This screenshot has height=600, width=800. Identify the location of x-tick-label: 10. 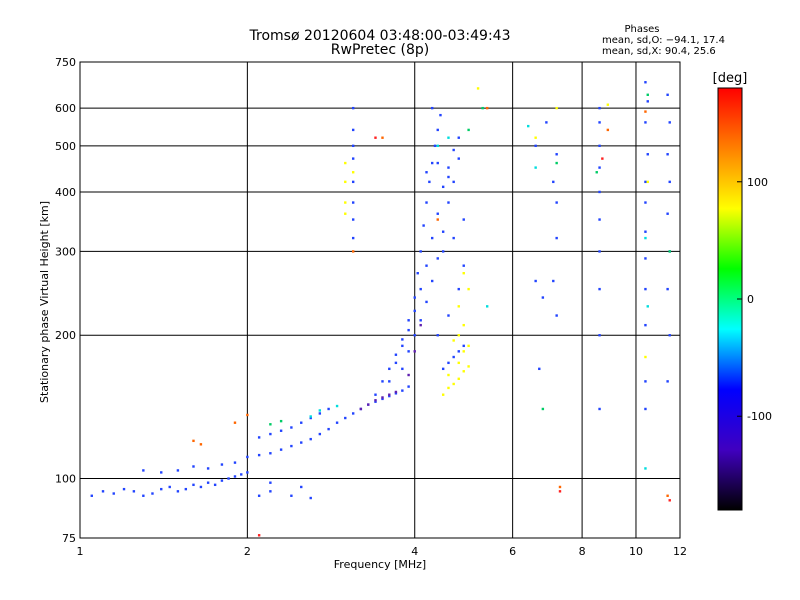
(636, 551).